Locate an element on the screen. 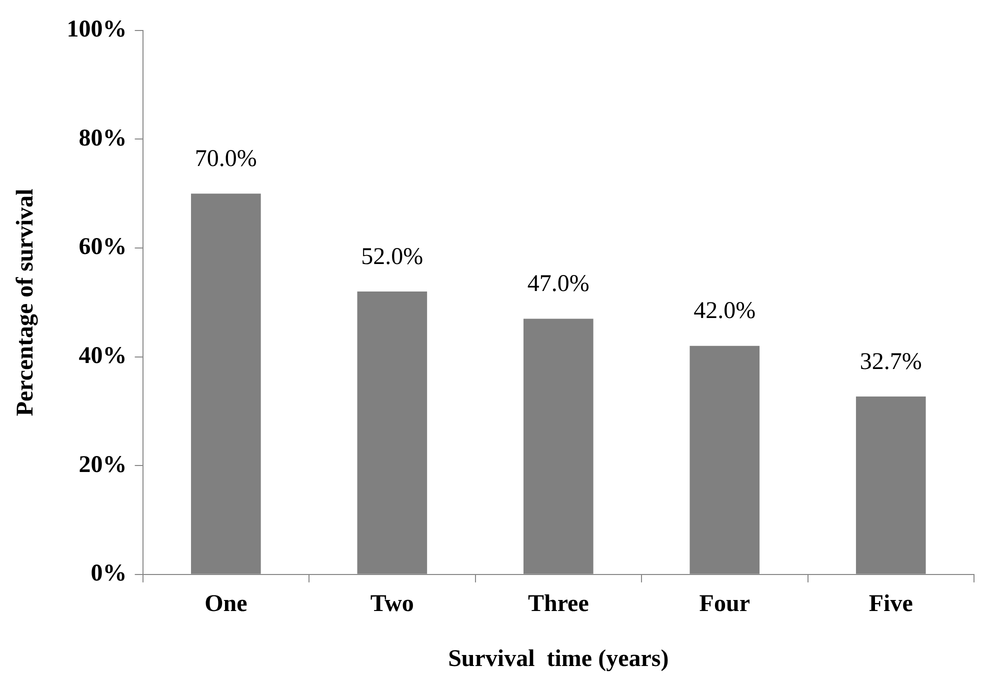 Image resolution: width=992 pixels, height=686 pixels. x-axis-title: Survival time (years) is located at coordinates (558, 659).